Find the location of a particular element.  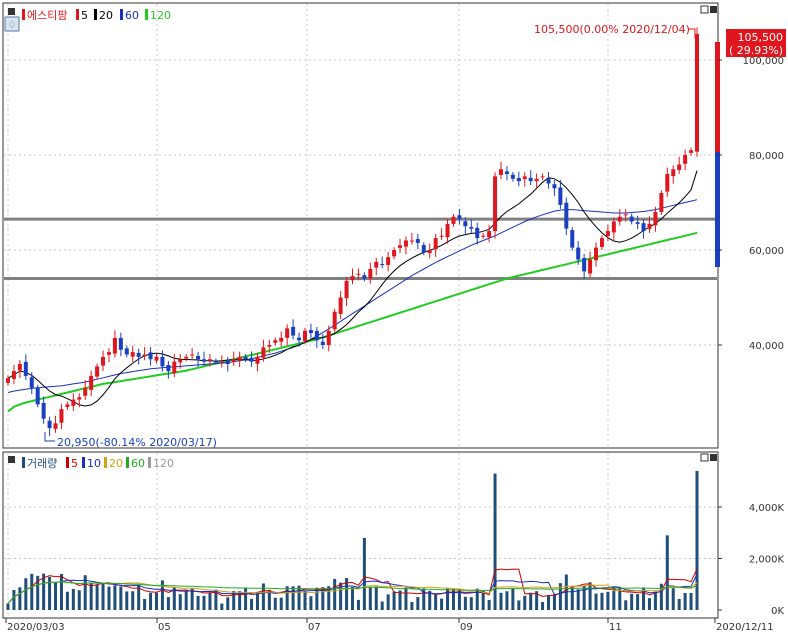

price-tick-label: 40,000 is located at coordinates (766, 346).